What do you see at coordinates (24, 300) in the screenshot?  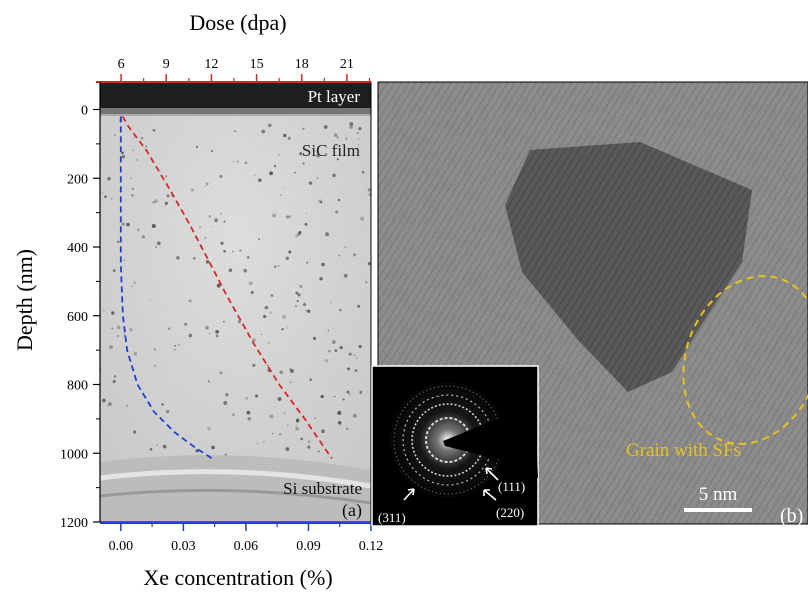 I see `depth-axis-title: Depth (nm)` at bounding box center [24, 300].